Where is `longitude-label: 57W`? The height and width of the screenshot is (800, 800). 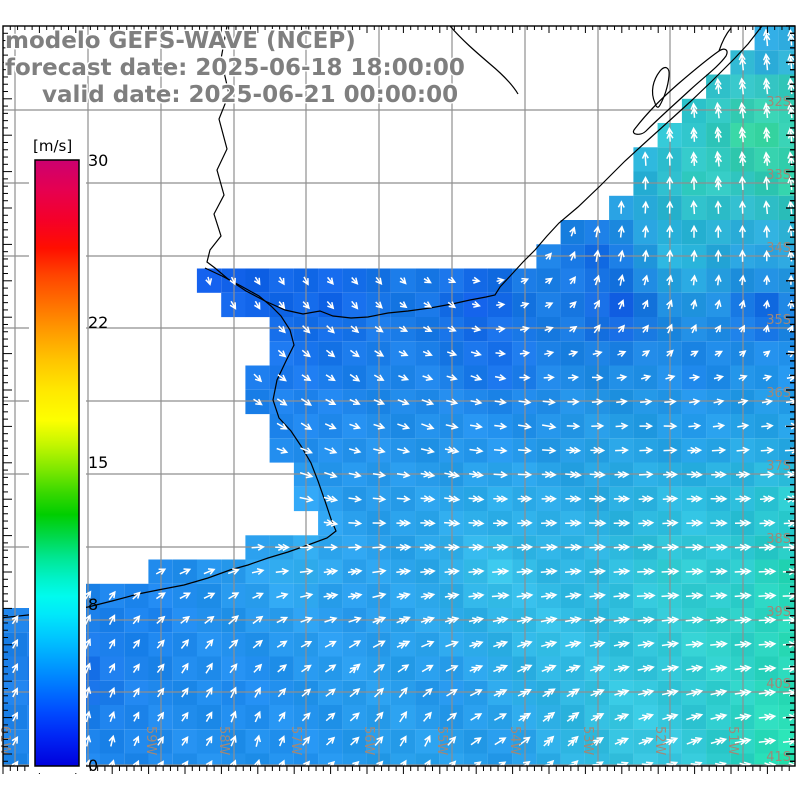 longitude-label: 57W is located at coordinates (295, 741).